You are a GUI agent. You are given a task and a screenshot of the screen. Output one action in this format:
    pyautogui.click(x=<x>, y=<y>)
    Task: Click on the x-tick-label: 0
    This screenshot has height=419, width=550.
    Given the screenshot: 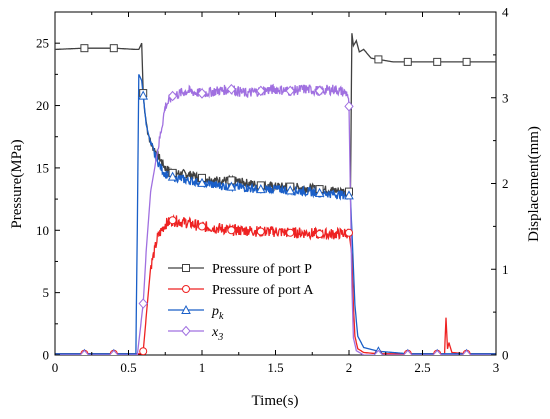 What is the action you would take?
    pyautogui.click(x=55, y=367)
    